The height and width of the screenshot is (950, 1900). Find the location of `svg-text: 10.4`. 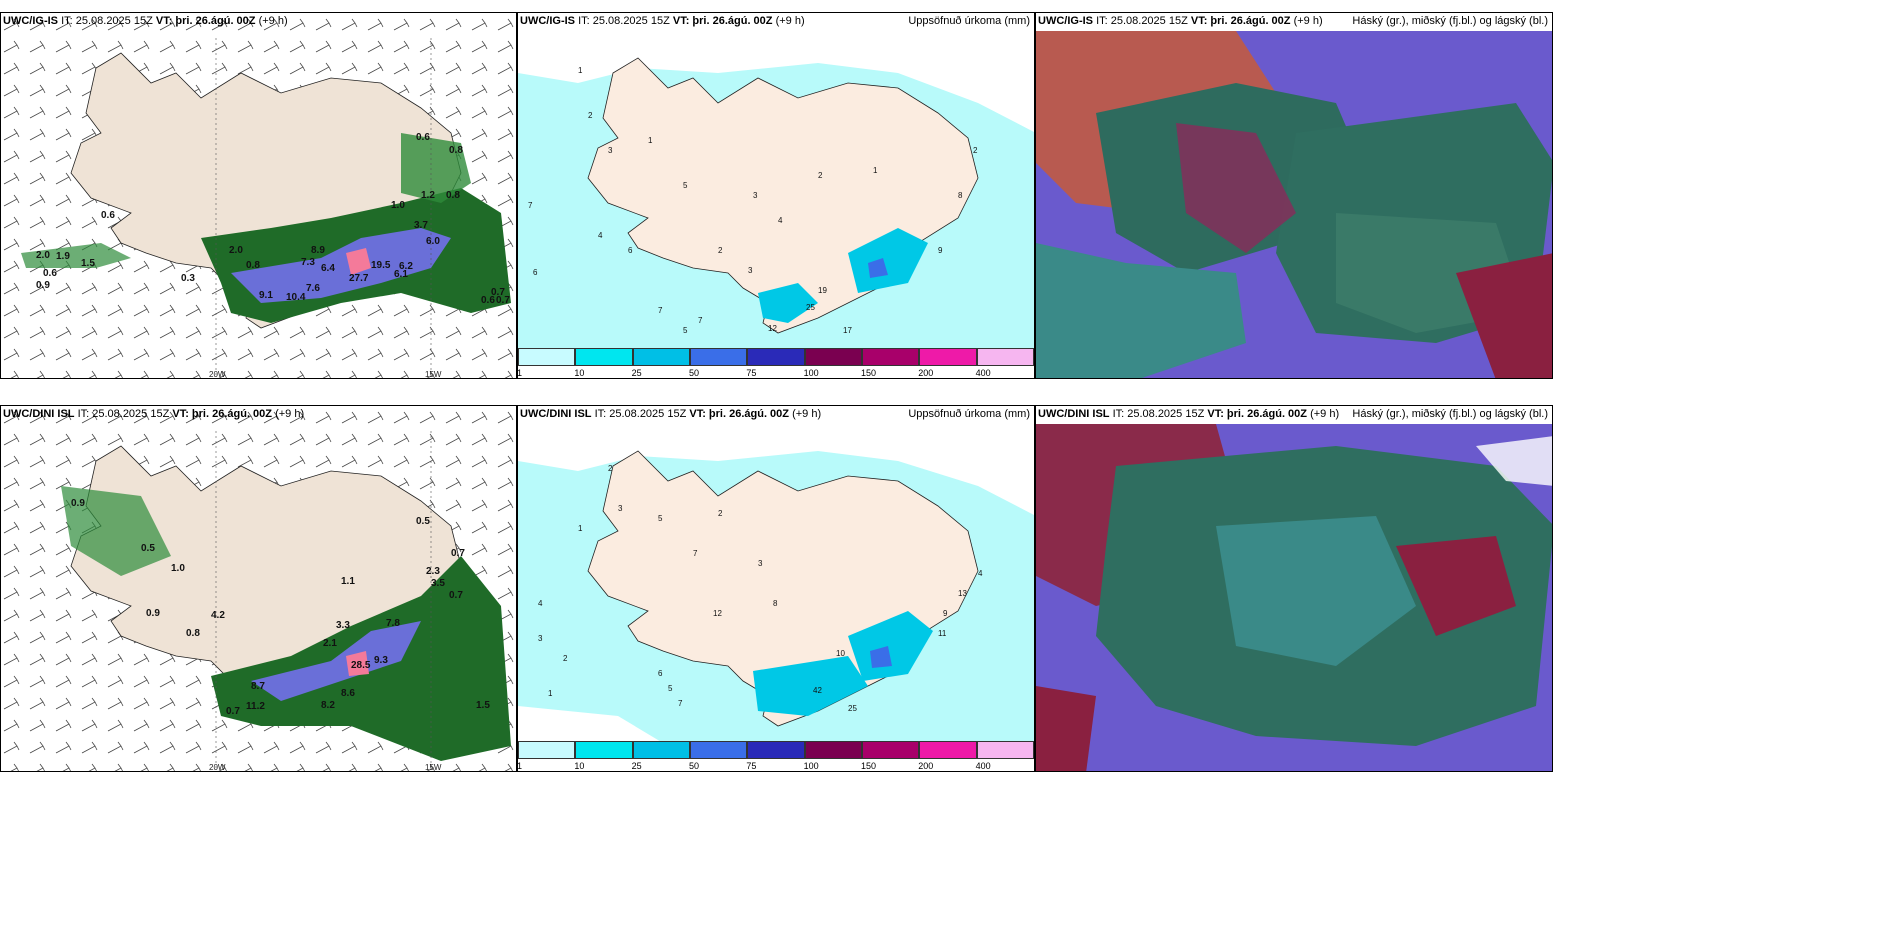

svg-text: 10.4 is located at coordinates (296, 297).